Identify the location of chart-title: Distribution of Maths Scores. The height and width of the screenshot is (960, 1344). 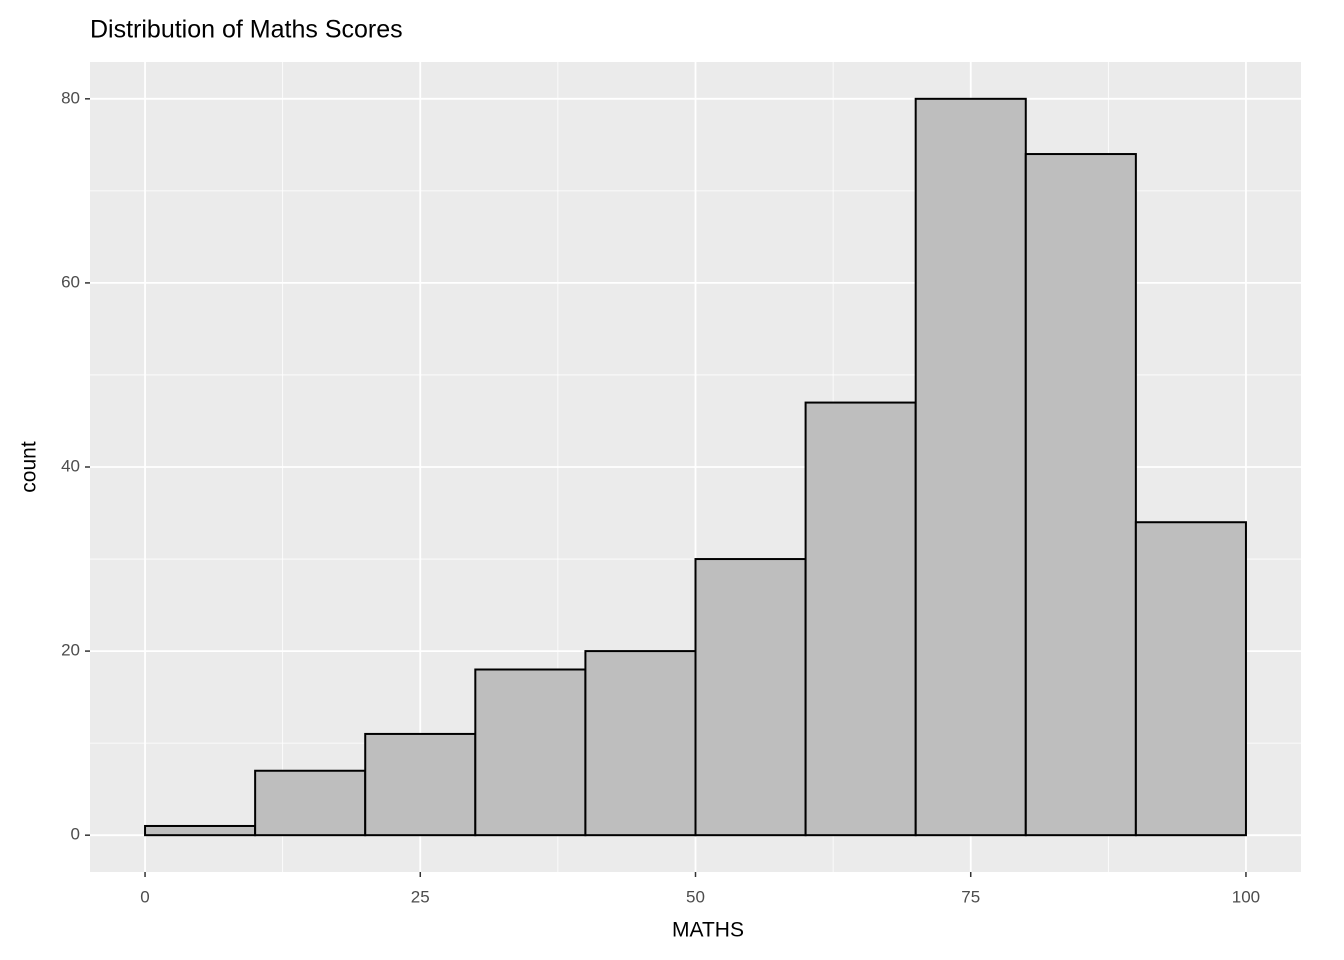
(246, 30).